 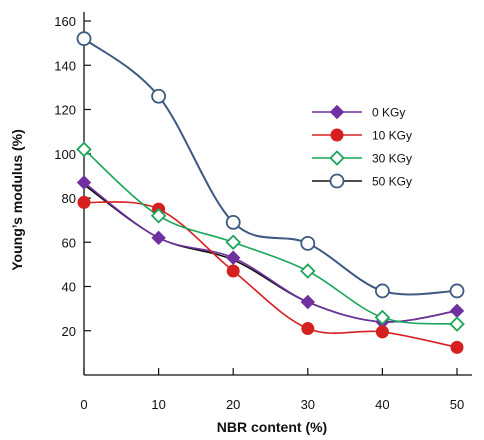 What do you see at coordinates (457, 404) in the screenshot?
I see `x-tick-label: 50` at bounding box center [457, 404].